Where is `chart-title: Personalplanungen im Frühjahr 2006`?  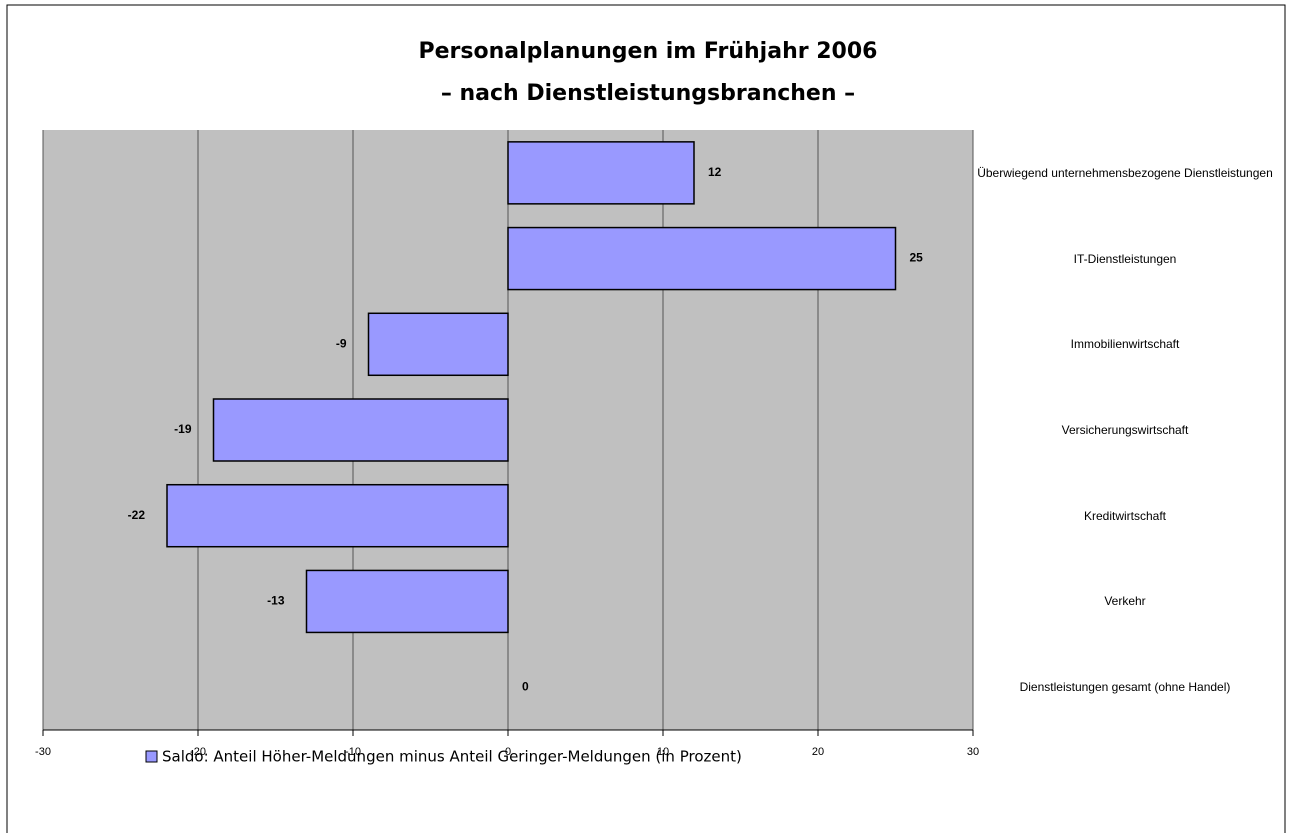
chart-title: Personalplanungen im Frühjahr 2006 is located at coordinates (648, 51).